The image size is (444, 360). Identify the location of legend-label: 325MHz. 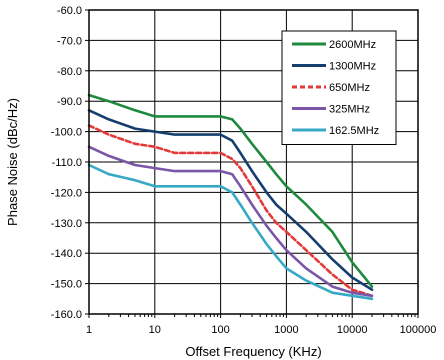
(349, 110).